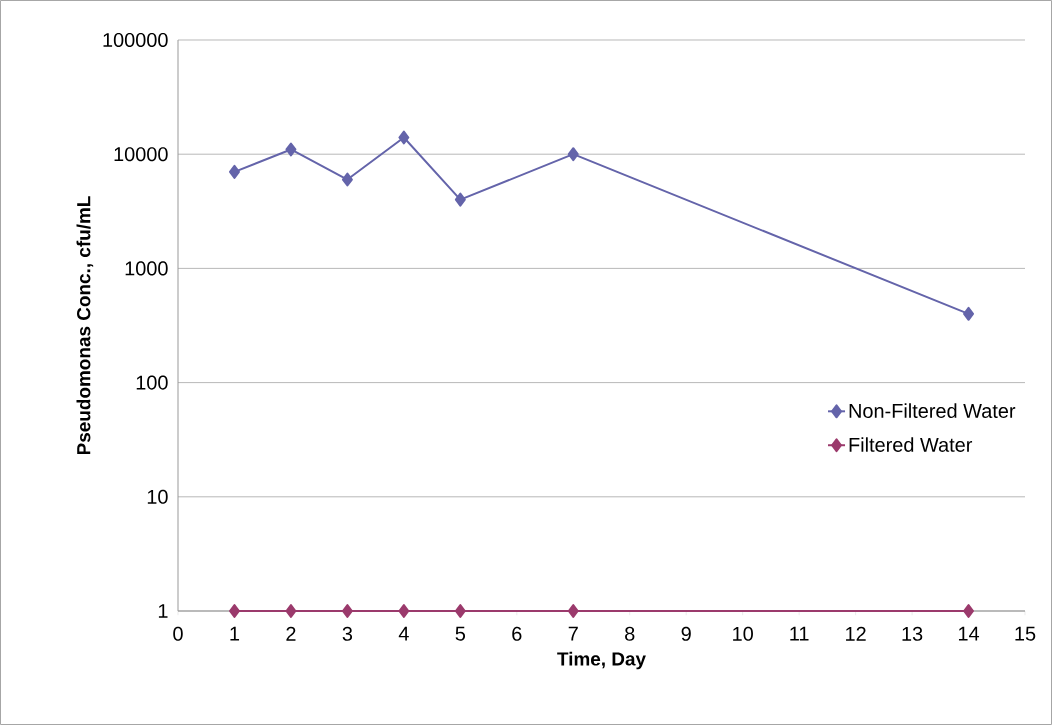  Describe the element at coordinates (163, 611) in the screenshot. I see `y-tick-label: 1` at that location.